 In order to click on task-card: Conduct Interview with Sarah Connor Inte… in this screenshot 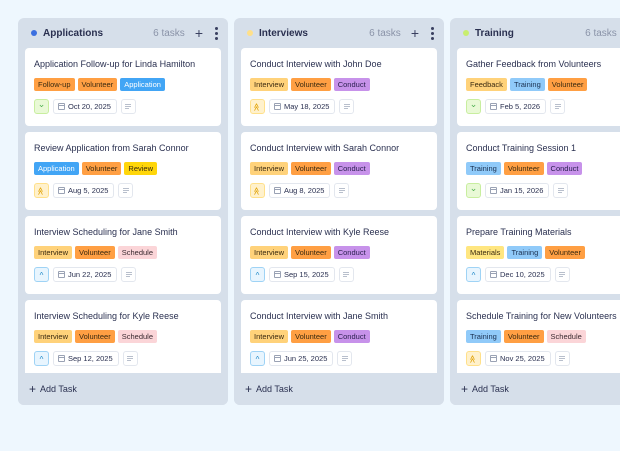, I will do `click(339, 171)`.